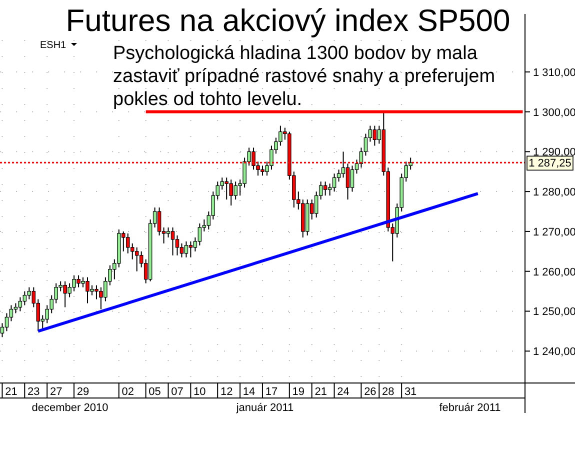 The width and height of the screenshot is (575, 450). What do you see at coordinates (554, 352) in the screenshot?
I see `y-tick-label: 1 240,00` at bounding box center [554, 352].